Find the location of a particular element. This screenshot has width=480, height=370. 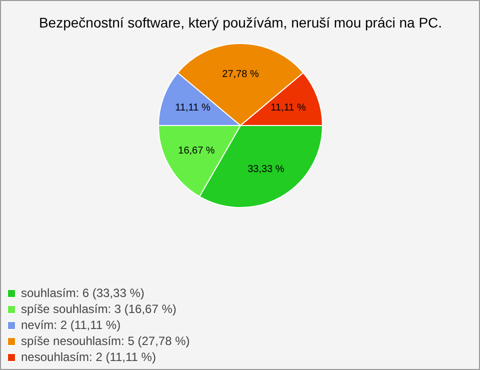

legend-label: spíše souhlasím: 3 (16,67 %) is located at coordinates (98, 309).